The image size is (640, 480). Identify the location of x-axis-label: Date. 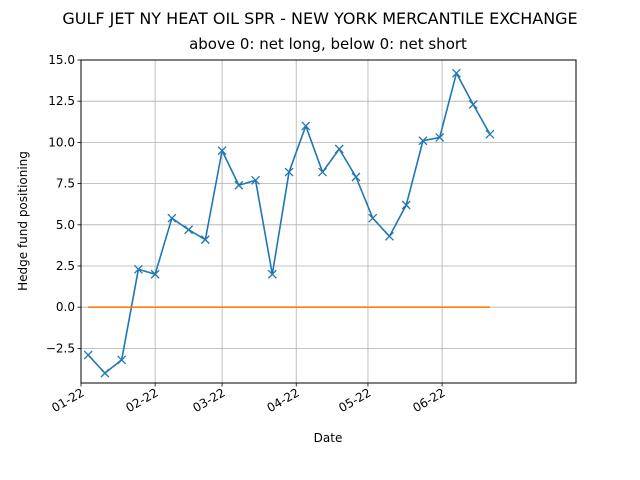
(328, 438).